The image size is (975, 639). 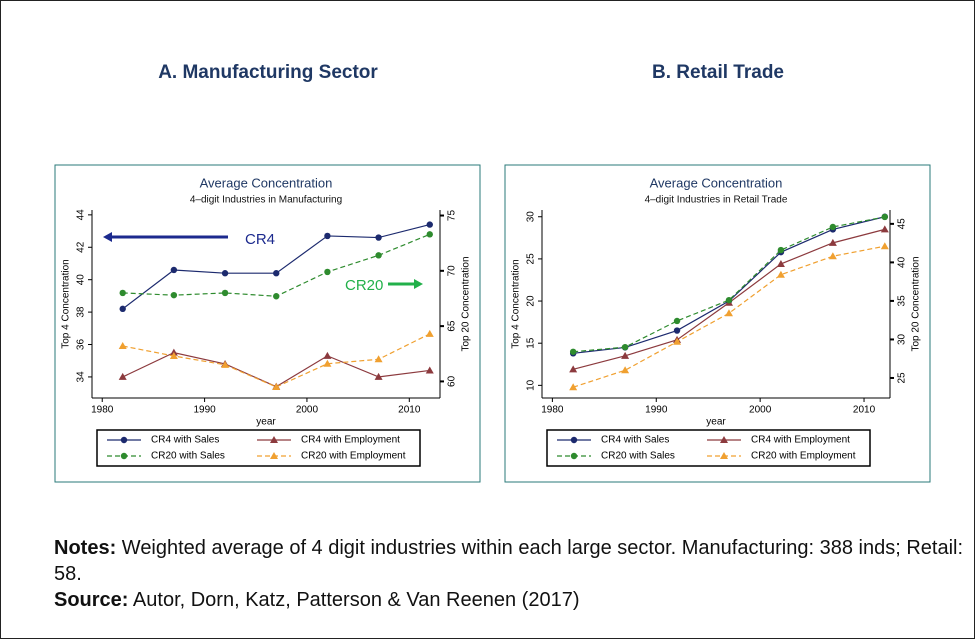 I want to click on annotation: CR4, so click(x=260, y=239).